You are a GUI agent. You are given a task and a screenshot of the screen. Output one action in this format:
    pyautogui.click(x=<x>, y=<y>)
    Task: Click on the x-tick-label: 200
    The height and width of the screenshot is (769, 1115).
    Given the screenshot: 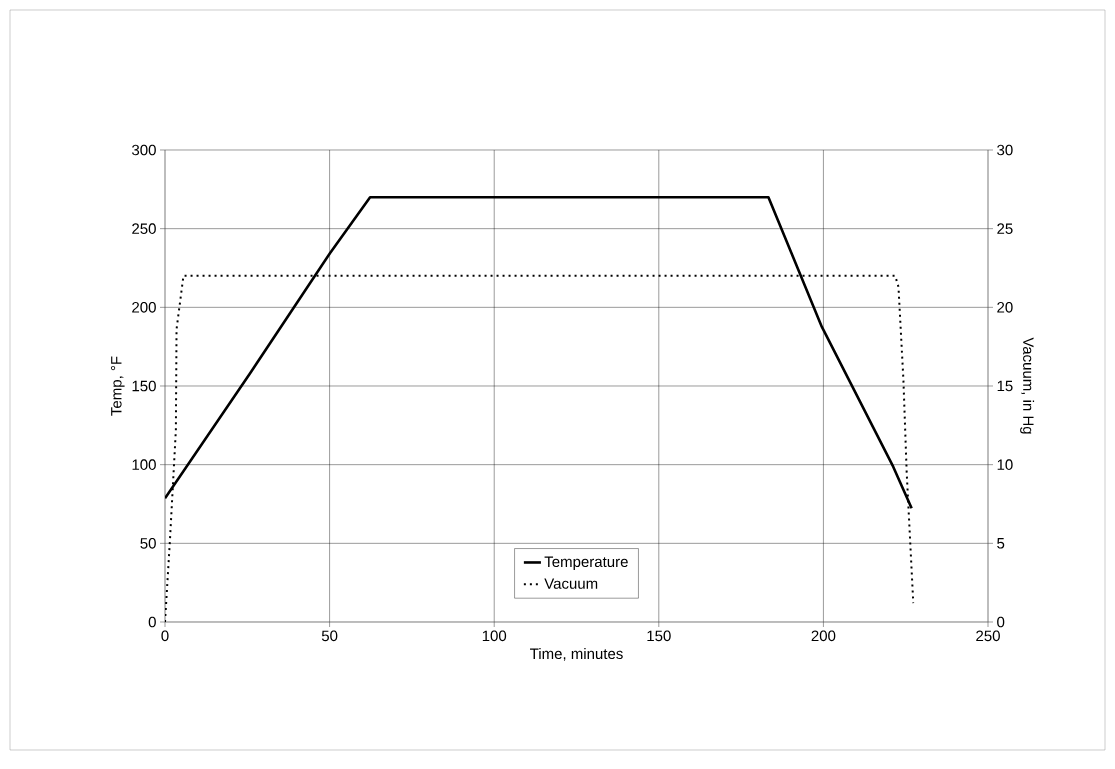 What is the action you would take?
    pyautogui.click(x=823, y=636)
    